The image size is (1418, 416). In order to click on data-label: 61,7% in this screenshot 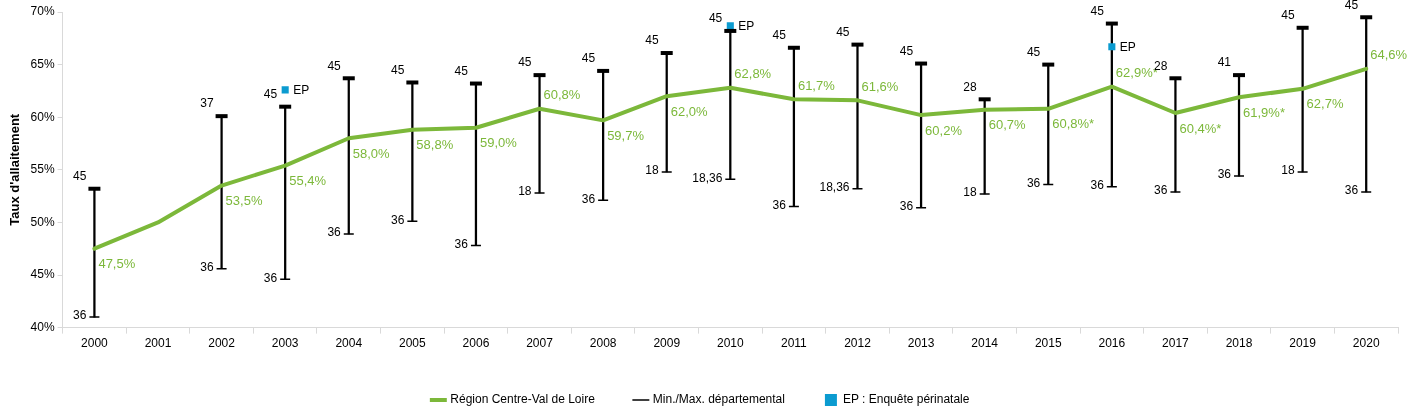, I will do `click(816, 85)`.